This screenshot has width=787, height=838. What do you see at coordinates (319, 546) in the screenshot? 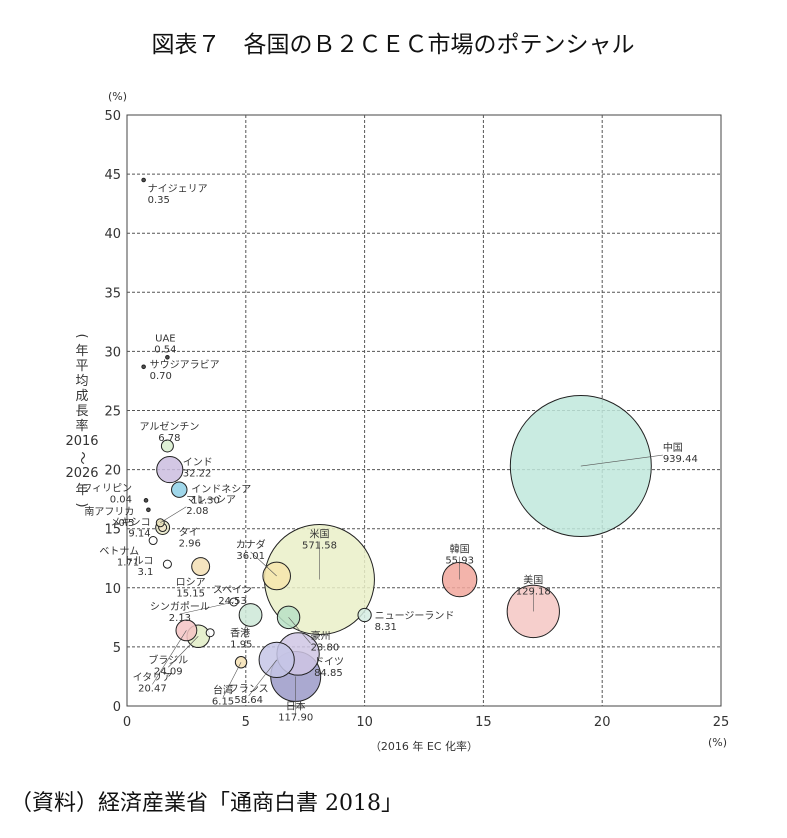
I see `bubble-label-value-1: 571.58` at bounding box center [319, 546].